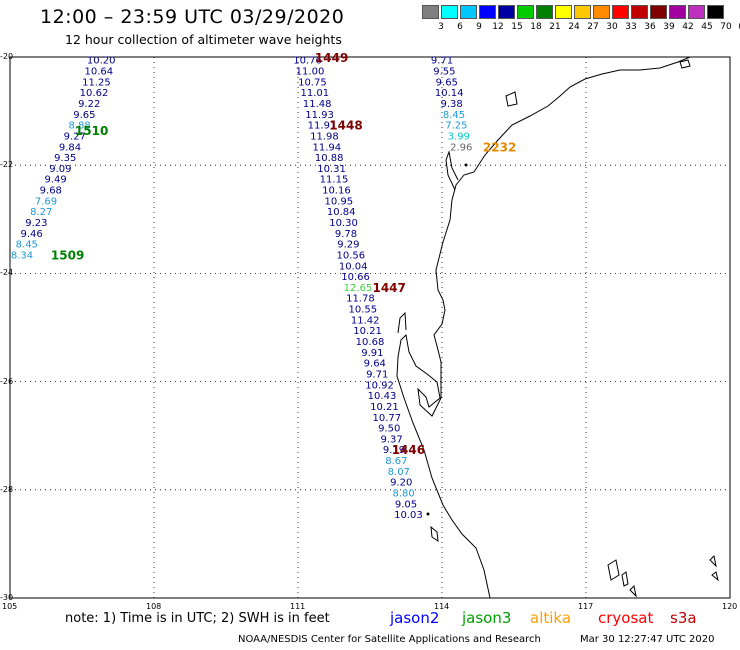 The image size is (740, 650). What do you see at coordinates (7, 381) in the screenshot?
I see `lat-tick-label: -26` at bounding box center [7, 381].